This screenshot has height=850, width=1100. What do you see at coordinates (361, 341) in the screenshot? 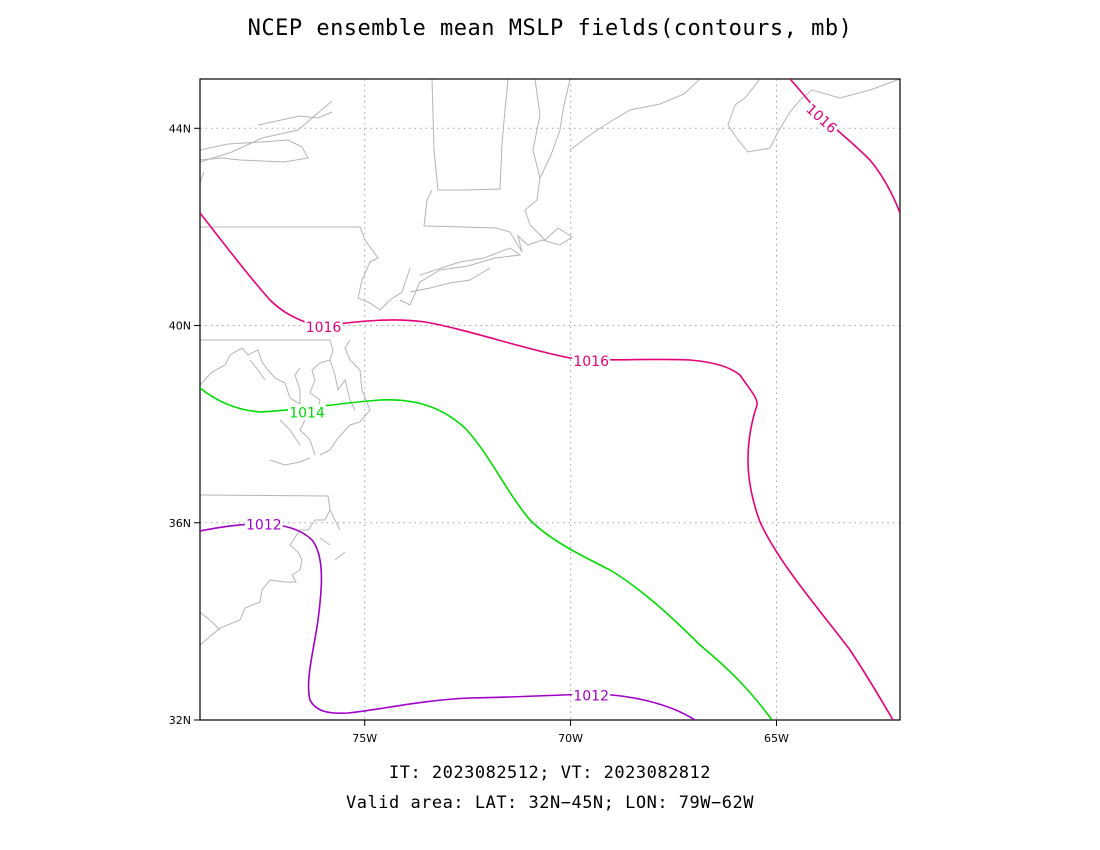
I see `coastline-midatlantic` at bounding box center [361, 341].